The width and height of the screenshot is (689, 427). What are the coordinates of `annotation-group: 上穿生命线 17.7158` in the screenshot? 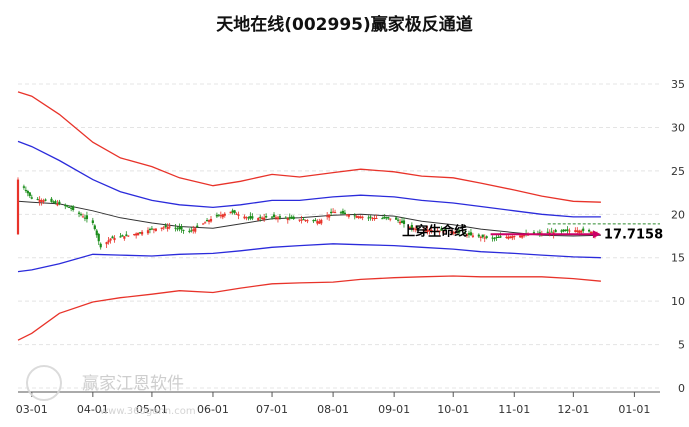 It's located at (532, 232).